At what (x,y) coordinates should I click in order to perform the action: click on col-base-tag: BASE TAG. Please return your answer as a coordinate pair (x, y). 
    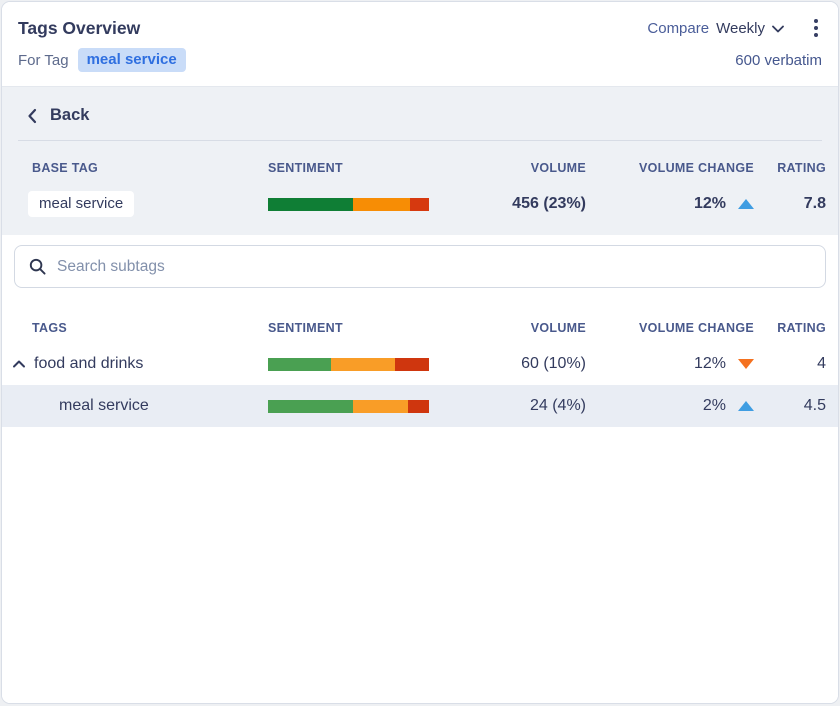
    Looking at the image, I should click on (65, 168).